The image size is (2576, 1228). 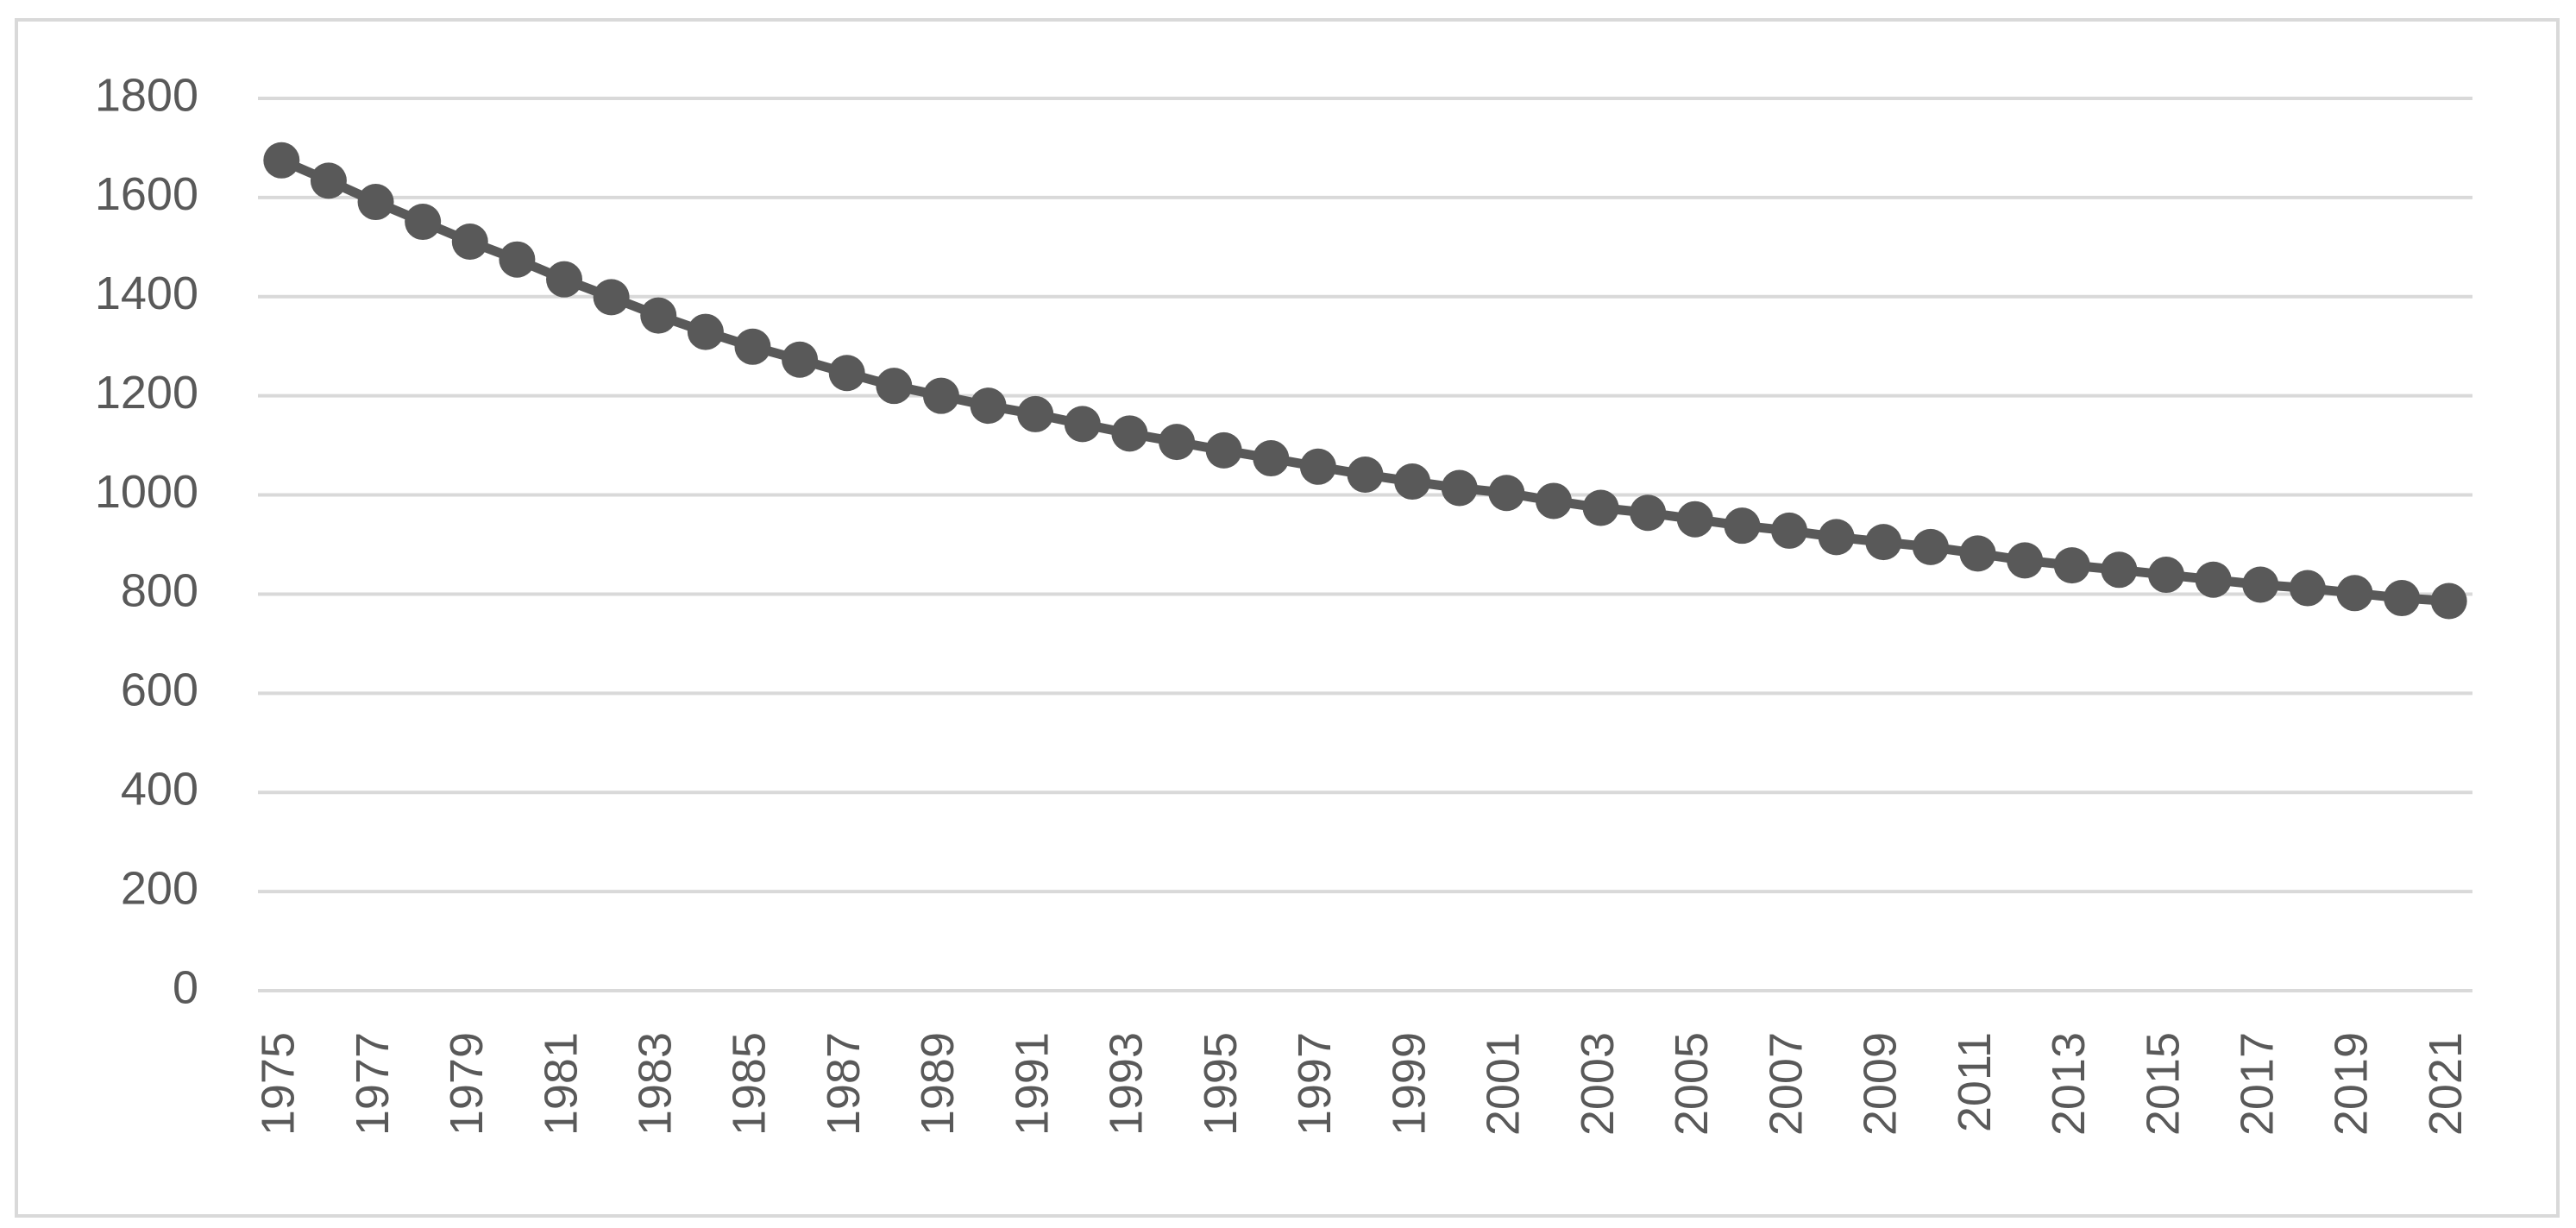 I want to click on y-tick-label: 600, so click(x=159, y=690).